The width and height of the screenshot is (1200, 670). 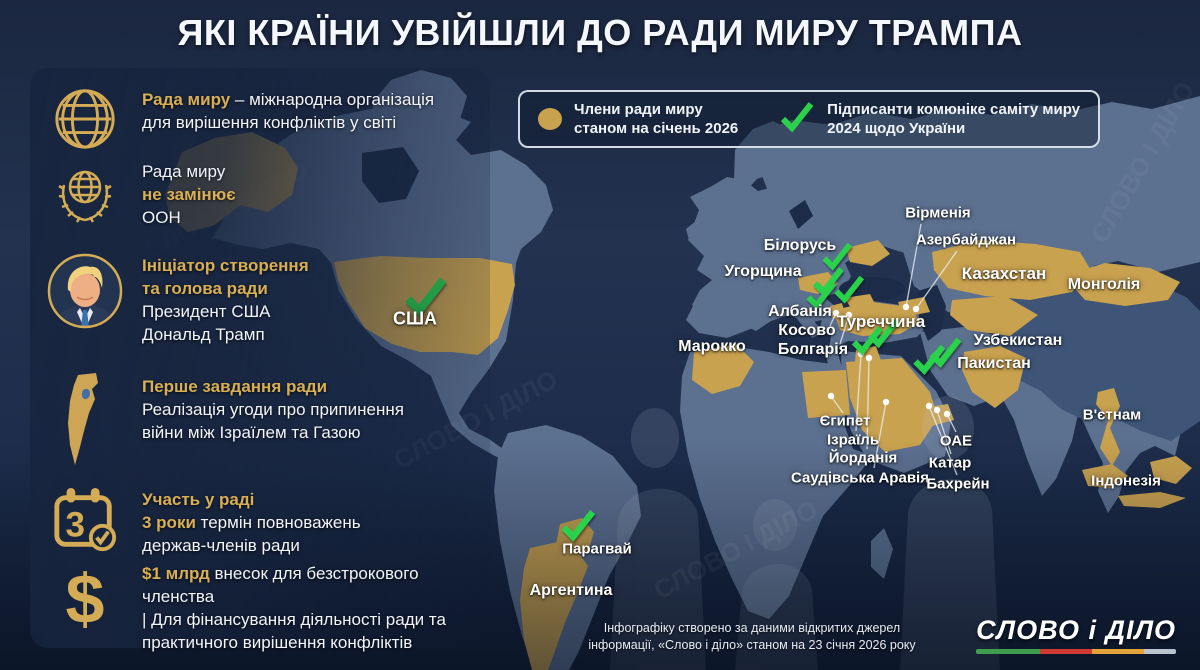 What do you see at coordinates (712, 346) in the screenshot?
I see `map-country-label: Марокко` at bounding box center [712, 346].